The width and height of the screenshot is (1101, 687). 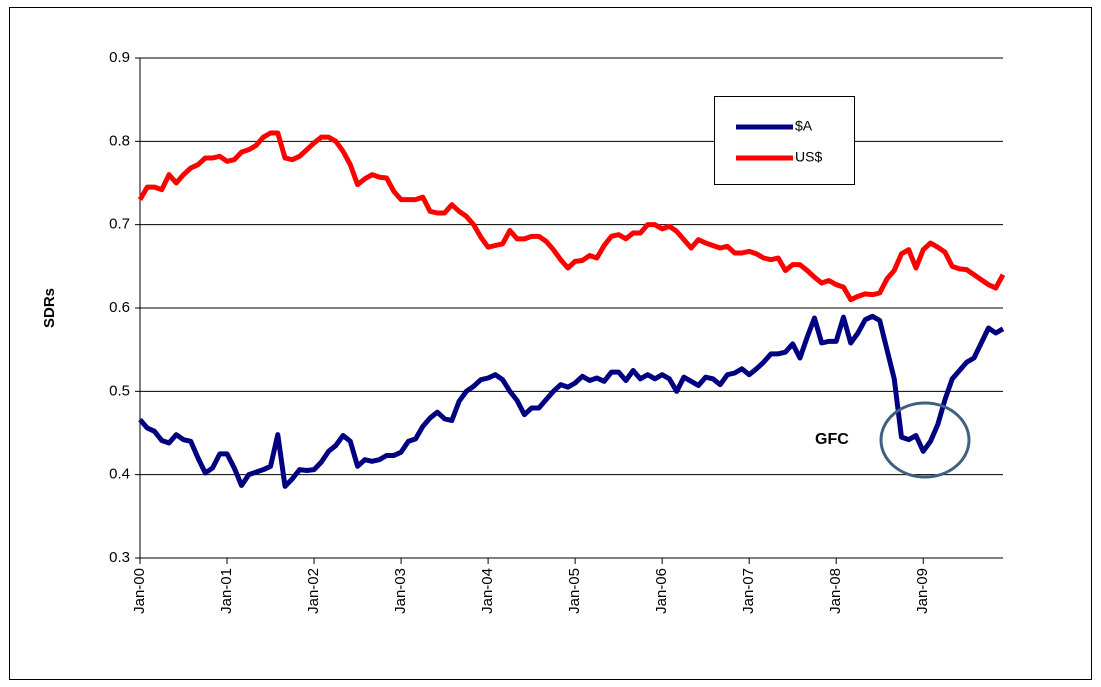 I want to click on legend-box, so click(x=784, y=140).